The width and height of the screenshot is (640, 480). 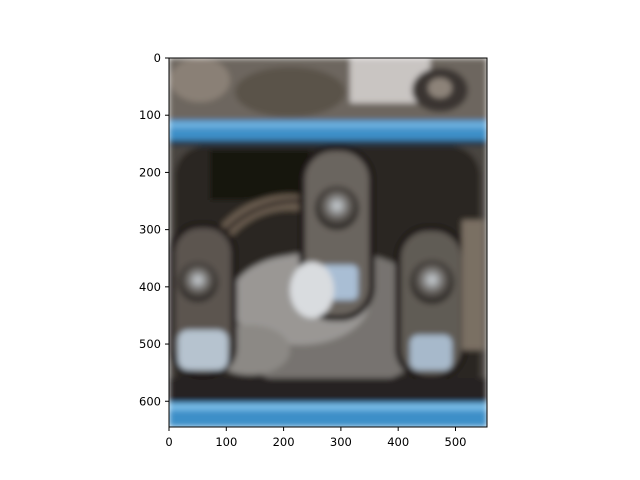 What do you see at coordinates (150, 172) in the screenshot?
I see `y-tick-label: 200` at bounding box center [150, 172].